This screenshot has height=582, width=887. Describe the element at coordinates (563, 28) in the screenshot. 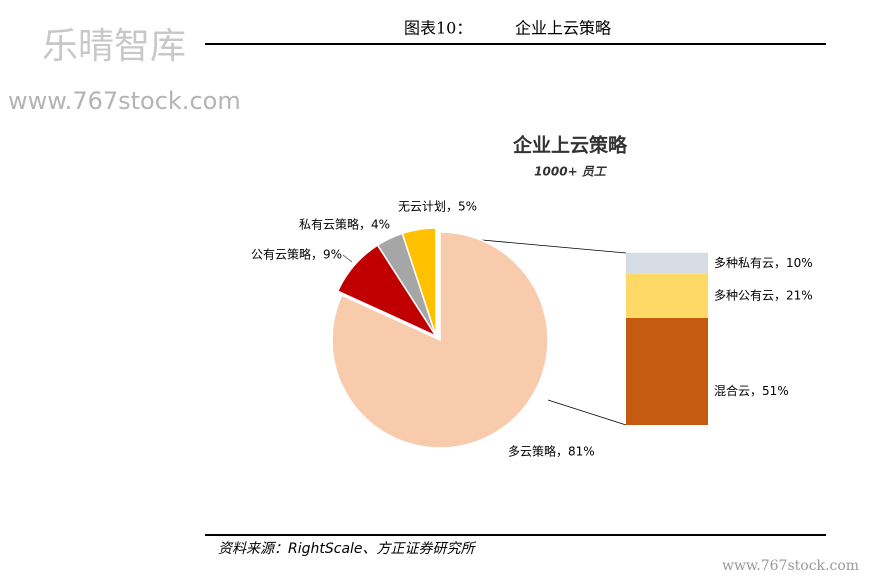

I see `figure-title: 企业上云策略` at that location.